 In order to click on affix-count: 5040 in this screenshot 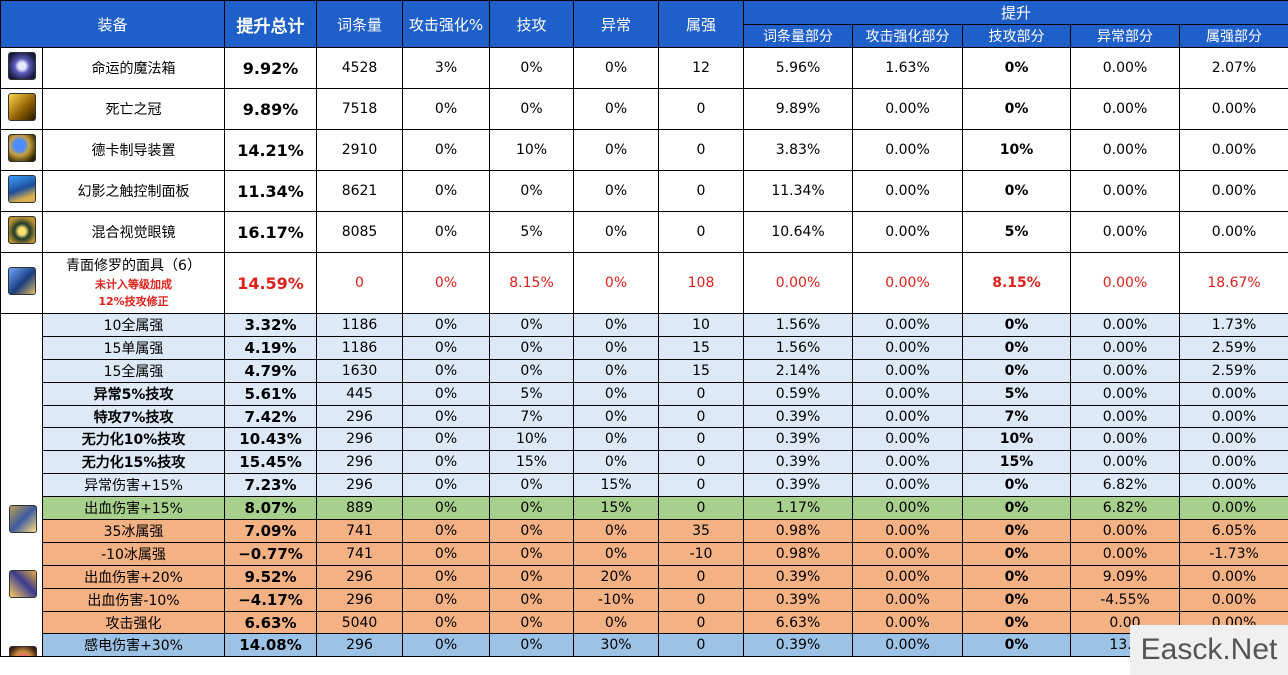, I will do `click(360, 622)`.